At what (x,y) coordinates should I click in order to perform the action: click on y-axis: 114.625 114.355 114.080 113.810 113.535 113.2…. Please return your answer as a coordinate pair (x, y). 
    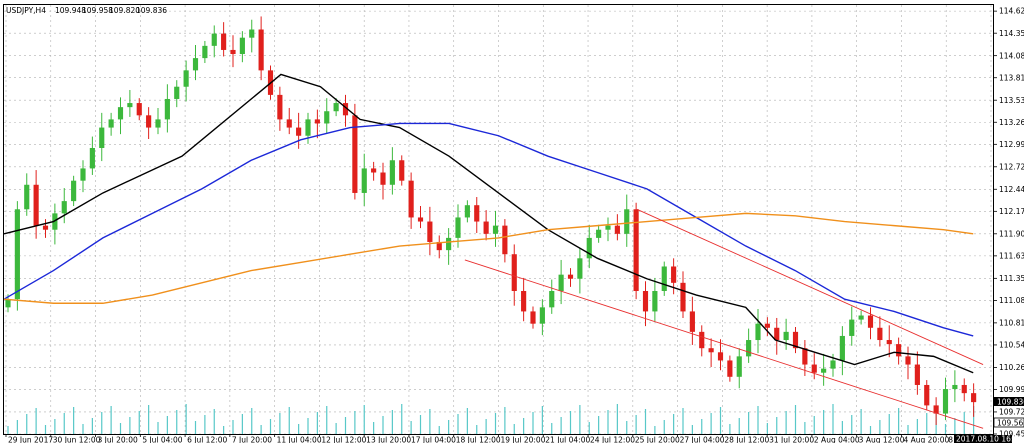
    Looking at the image, I should click on (1008, 223).